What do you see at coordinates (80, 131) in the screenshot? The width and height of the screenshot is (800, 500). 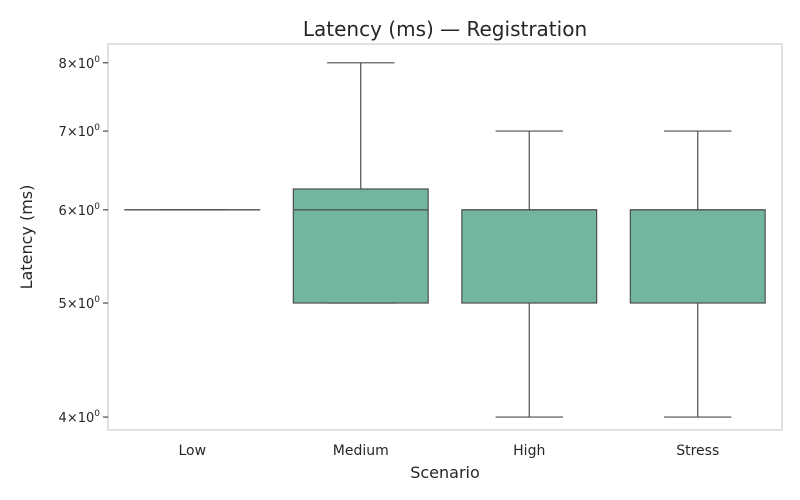 I see `y-tick-label: 7×100` at bounding box center [80, 131].